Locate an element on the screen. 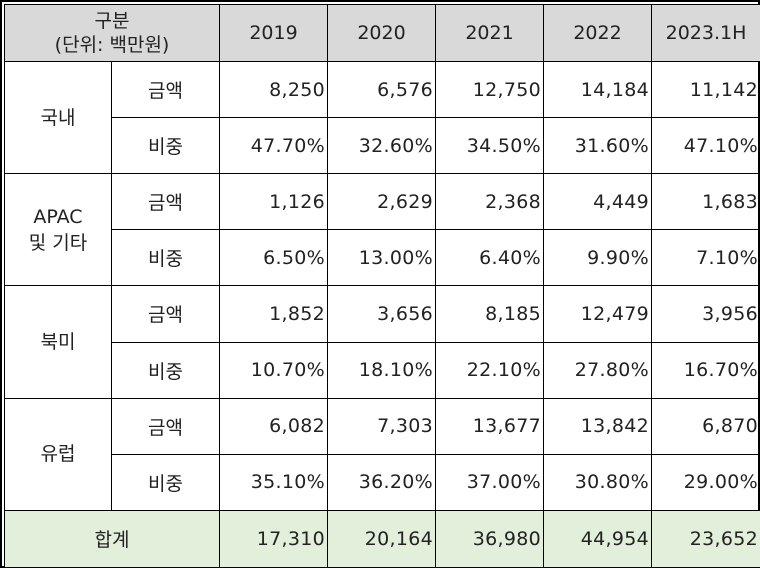 The height and width of the screenshot is (568, 760). region-cell-north-america: 북미 is located at coordinates (58, 342).